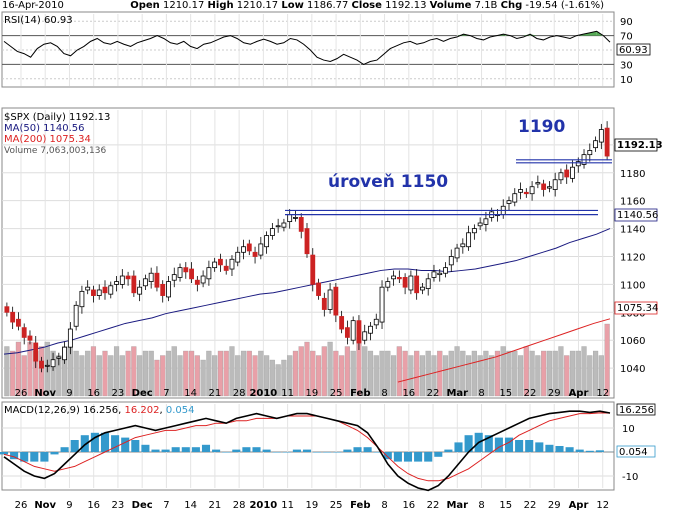  Describe the element at coordinates (45, 393) in the screenshot. I see `date-label-middle: Nov` at that location.